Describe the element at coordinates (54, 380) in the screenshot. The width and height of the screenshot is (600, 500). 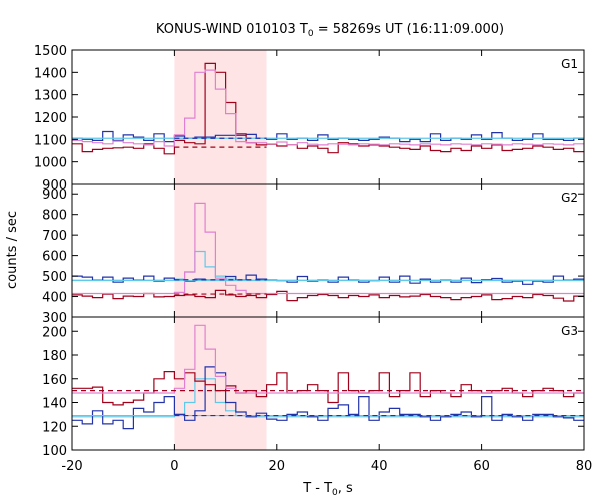
I see `y-tick-label: 160` at that location.